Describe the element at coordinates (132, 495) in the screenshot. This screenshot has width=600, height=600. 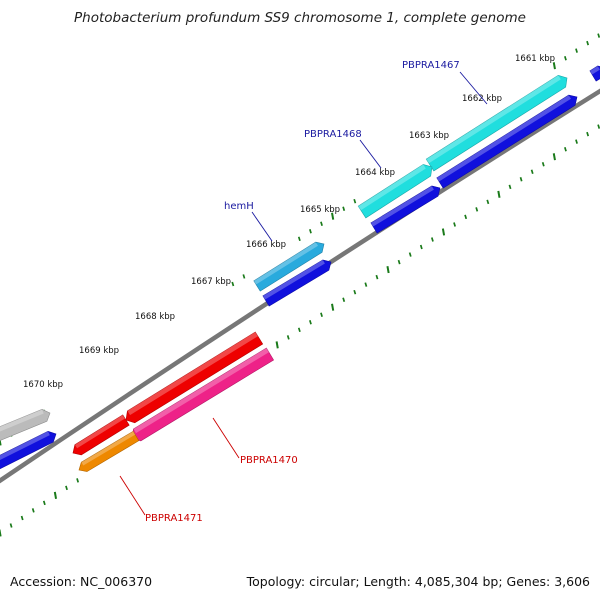
I see `gene-label-leader-pbpra1471` at that location.